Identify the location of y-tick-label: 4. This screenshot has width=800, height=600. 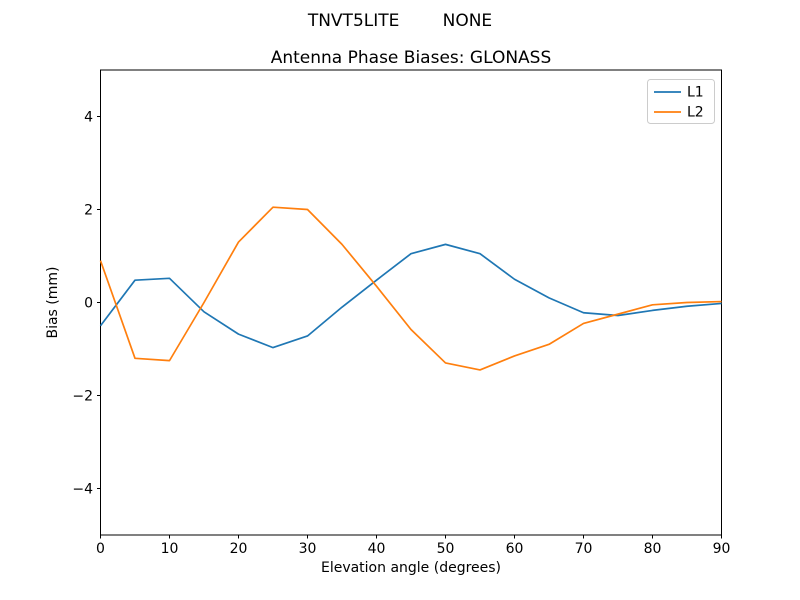
(88, 118).